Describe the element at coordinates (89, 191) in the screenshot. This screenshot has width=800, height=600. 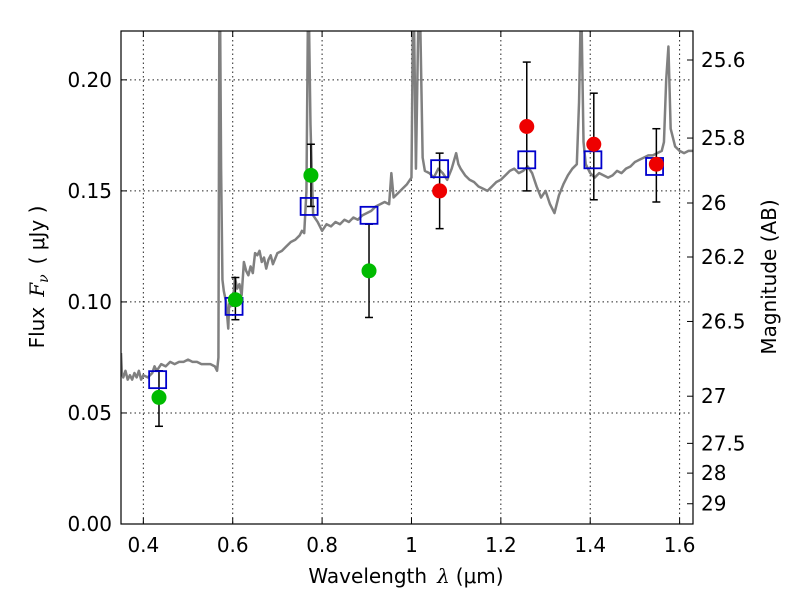
I see `y-tick-label: 0.15` at that location.